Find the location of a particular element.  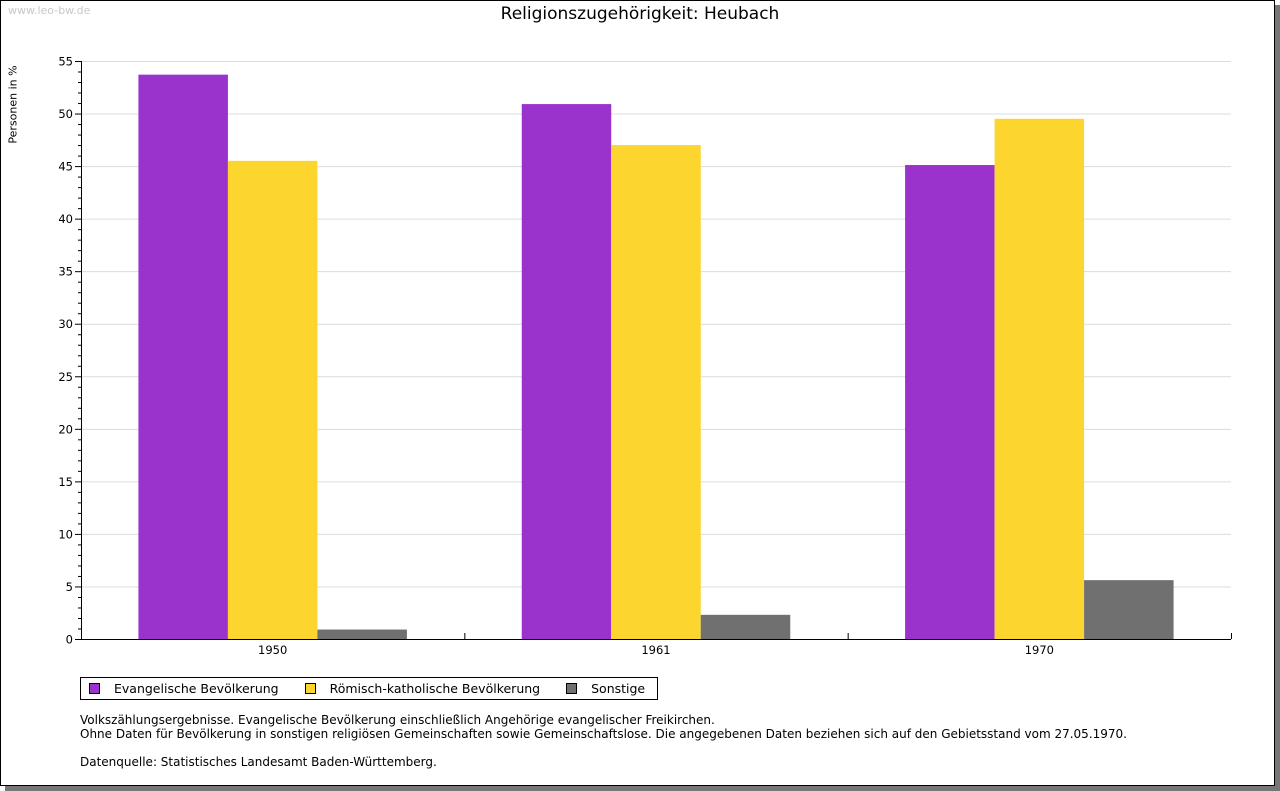

legend-label: Evangelische Bevölkerung is located at coordinates (196, 688).